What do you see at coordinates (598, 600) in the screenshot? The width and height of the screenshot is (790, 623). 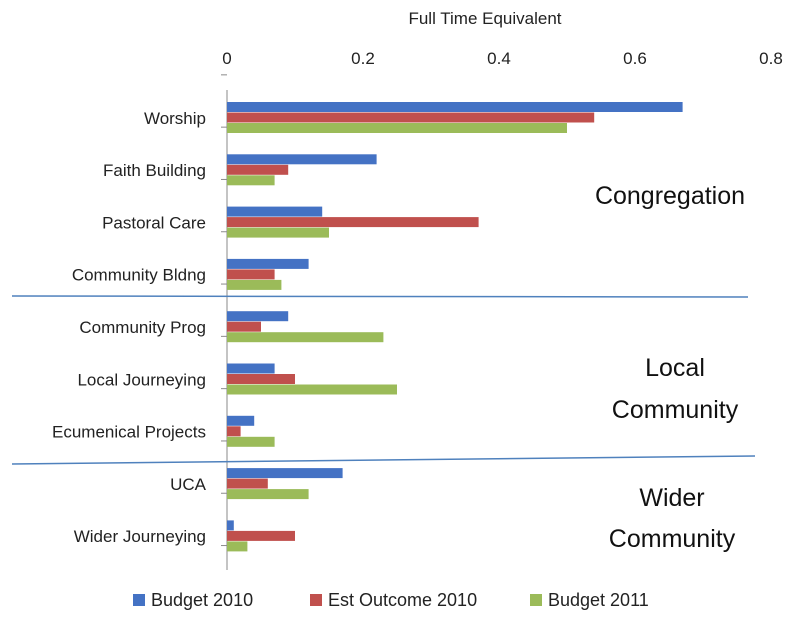 I see `legend-label-budget-2011: Budget 2011` at bounding box center [598, 600].